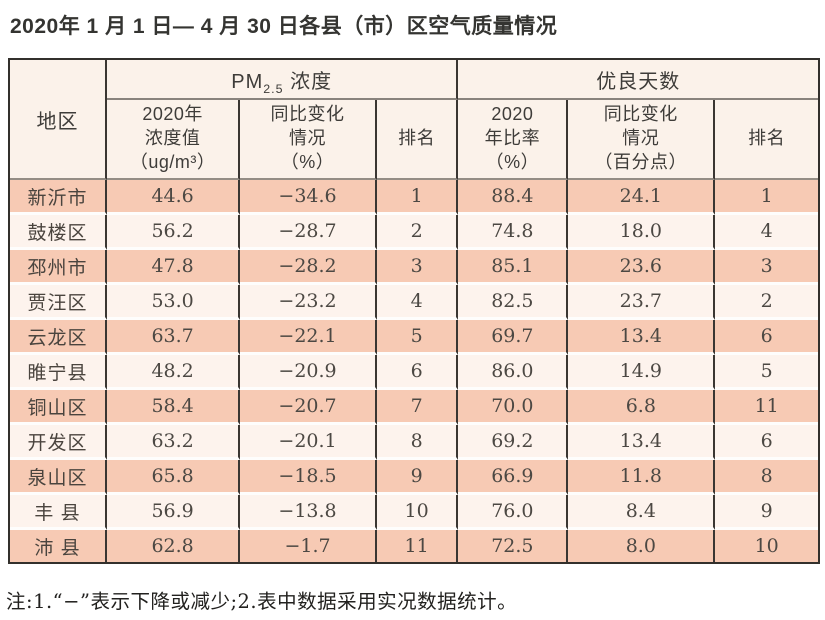 The height and width of the screenshot is (620, 825). What do you see at coordinates (513, 407) in the screenshot?
I see `value-cell: 70.0` at bounding box center [513, 407].